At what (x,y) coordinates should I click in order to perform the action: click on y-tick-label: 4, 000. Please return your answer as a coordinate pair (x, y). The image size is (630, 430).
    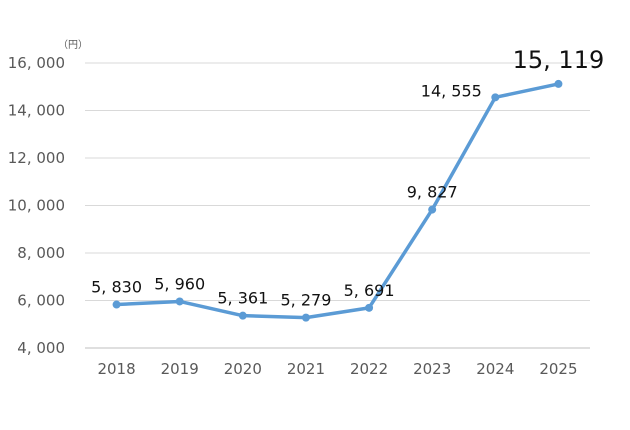
    Looking at the image, I should click on (41, 348).